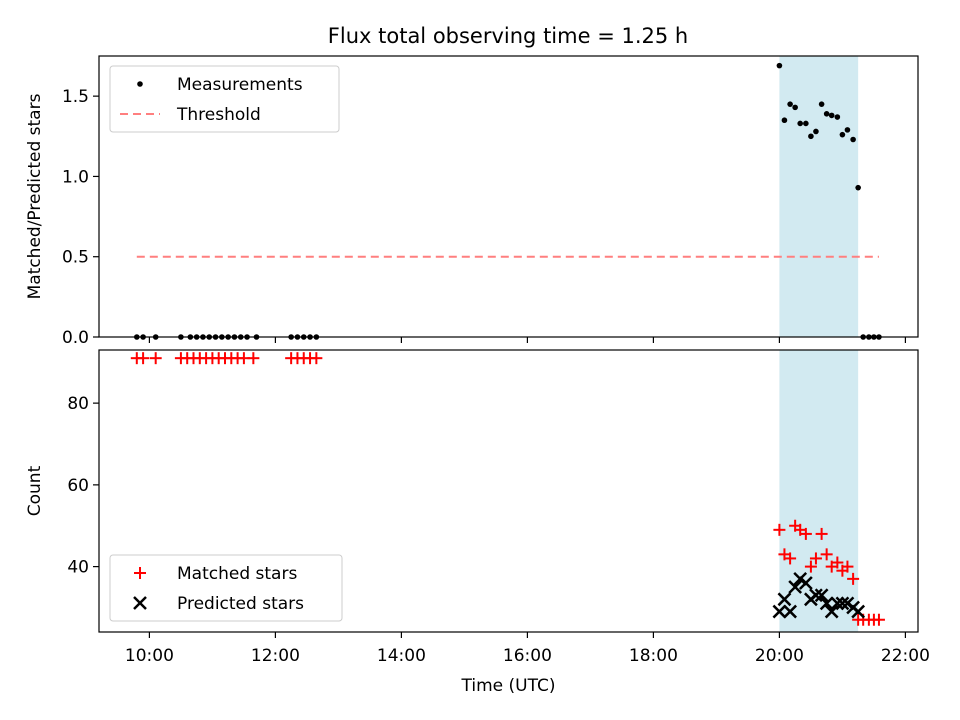  I want to click on y-tick-label: 0.5, so click(75, 258).